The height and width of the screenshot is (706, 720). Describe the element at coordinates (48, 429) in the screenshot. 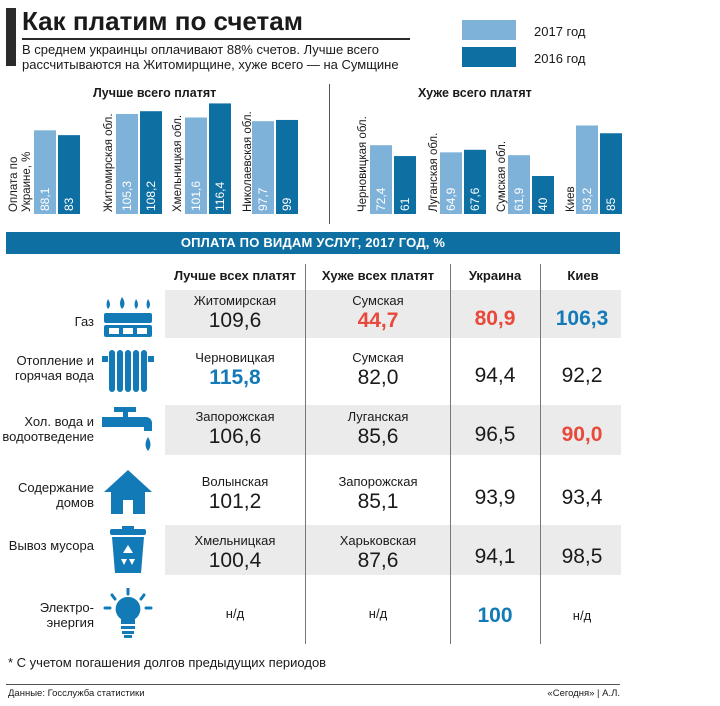

I see `row-label-water: Хол. вода и водоотведение` at that location.